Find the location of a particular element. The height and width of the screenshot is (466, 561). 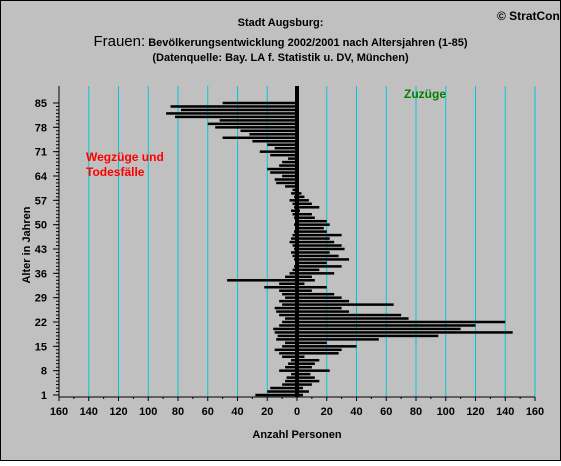

x-tick-label: 100 is located at coordinates (148, 412).